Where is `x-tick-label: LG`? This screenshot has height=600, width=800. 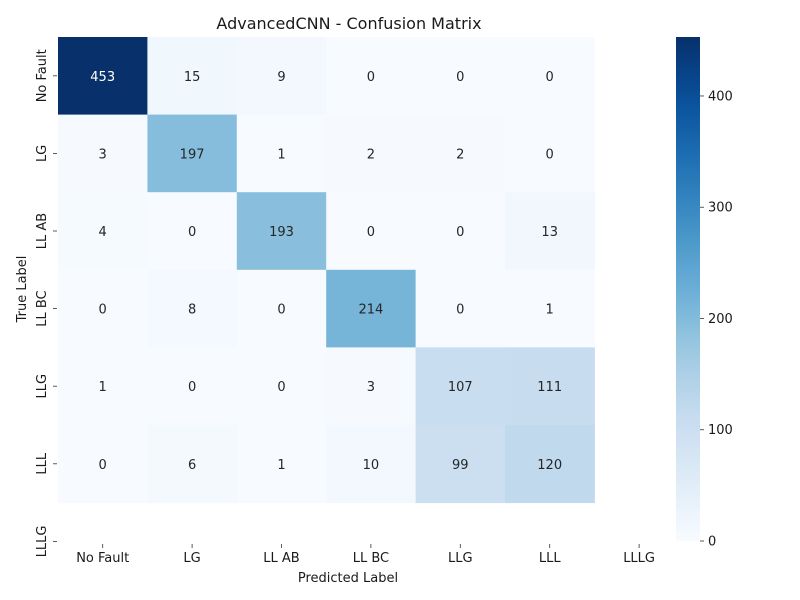
x-tick-label: LG is located at coordinates (191, 558).